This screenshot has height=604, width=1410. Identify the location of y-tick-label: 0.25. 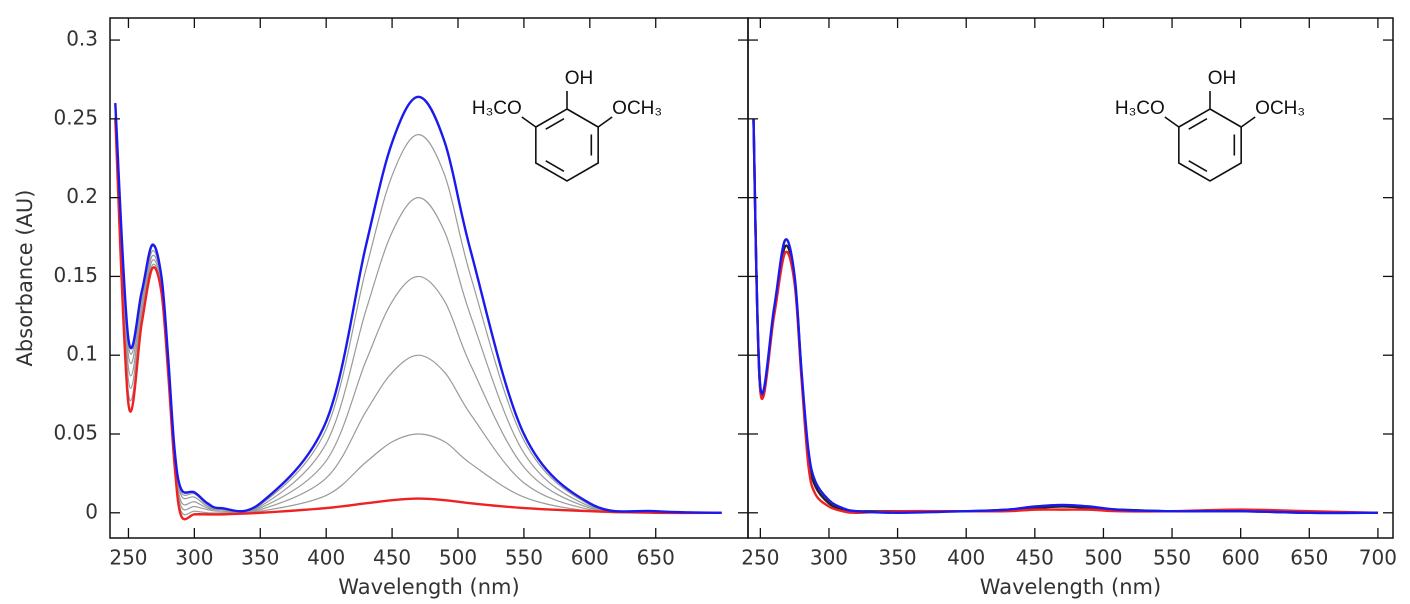
(75, 117).